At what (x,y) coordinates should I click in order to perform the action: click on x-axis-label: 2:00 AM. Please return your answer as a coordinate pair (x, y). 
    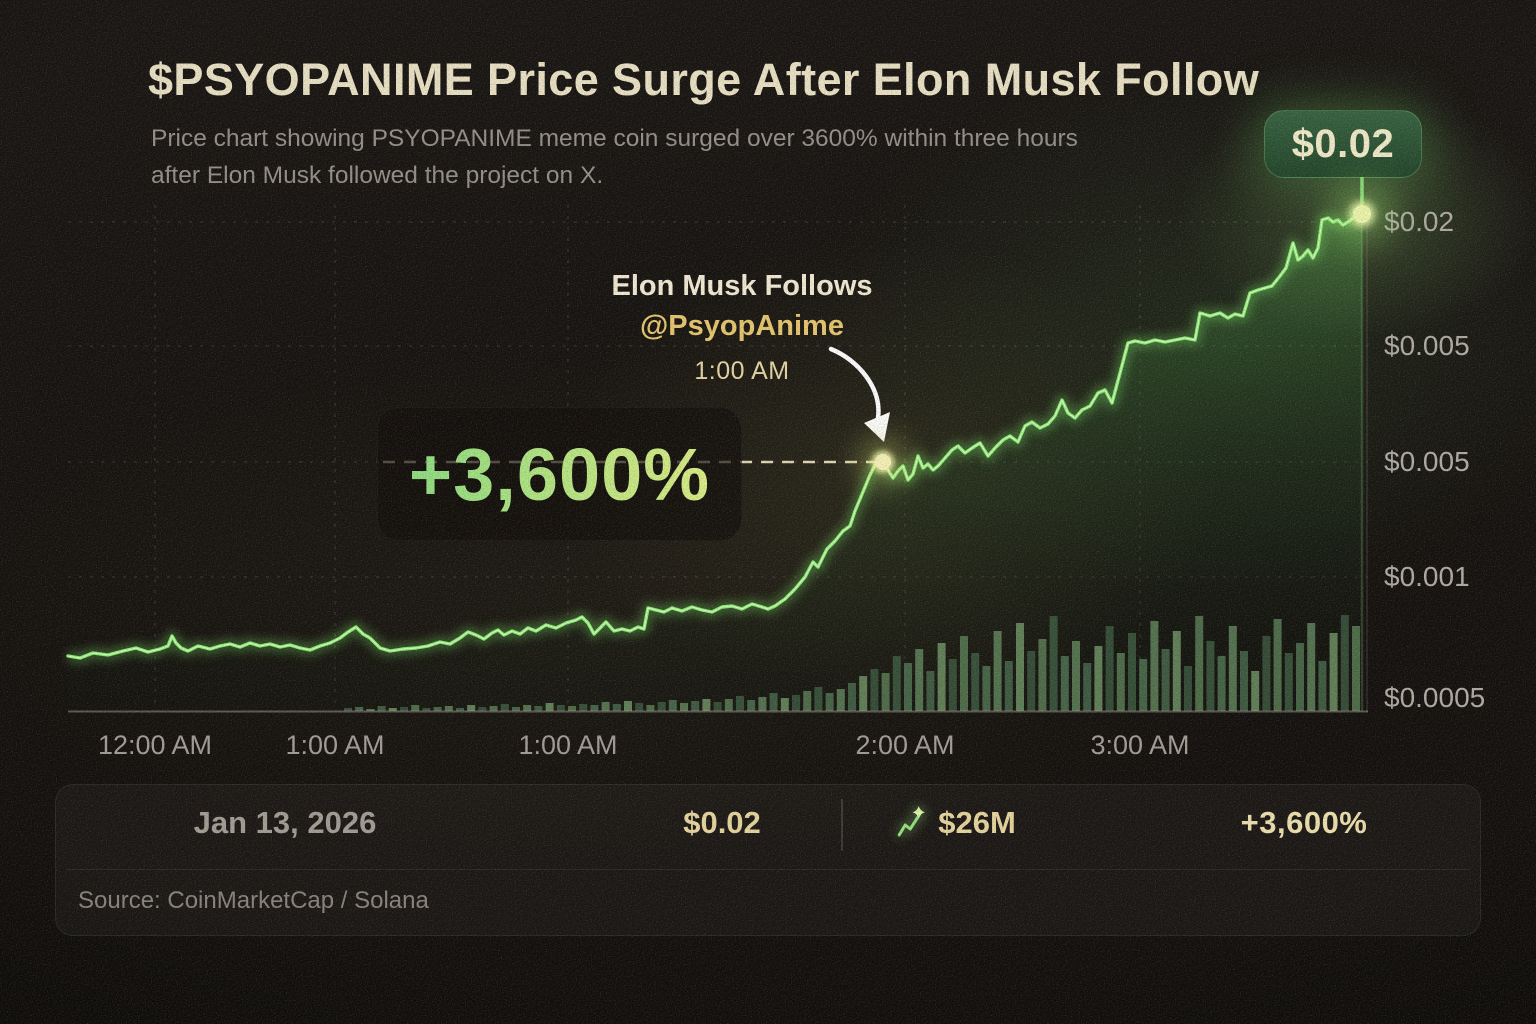
    Looking at the image, I should click on (905, 745).